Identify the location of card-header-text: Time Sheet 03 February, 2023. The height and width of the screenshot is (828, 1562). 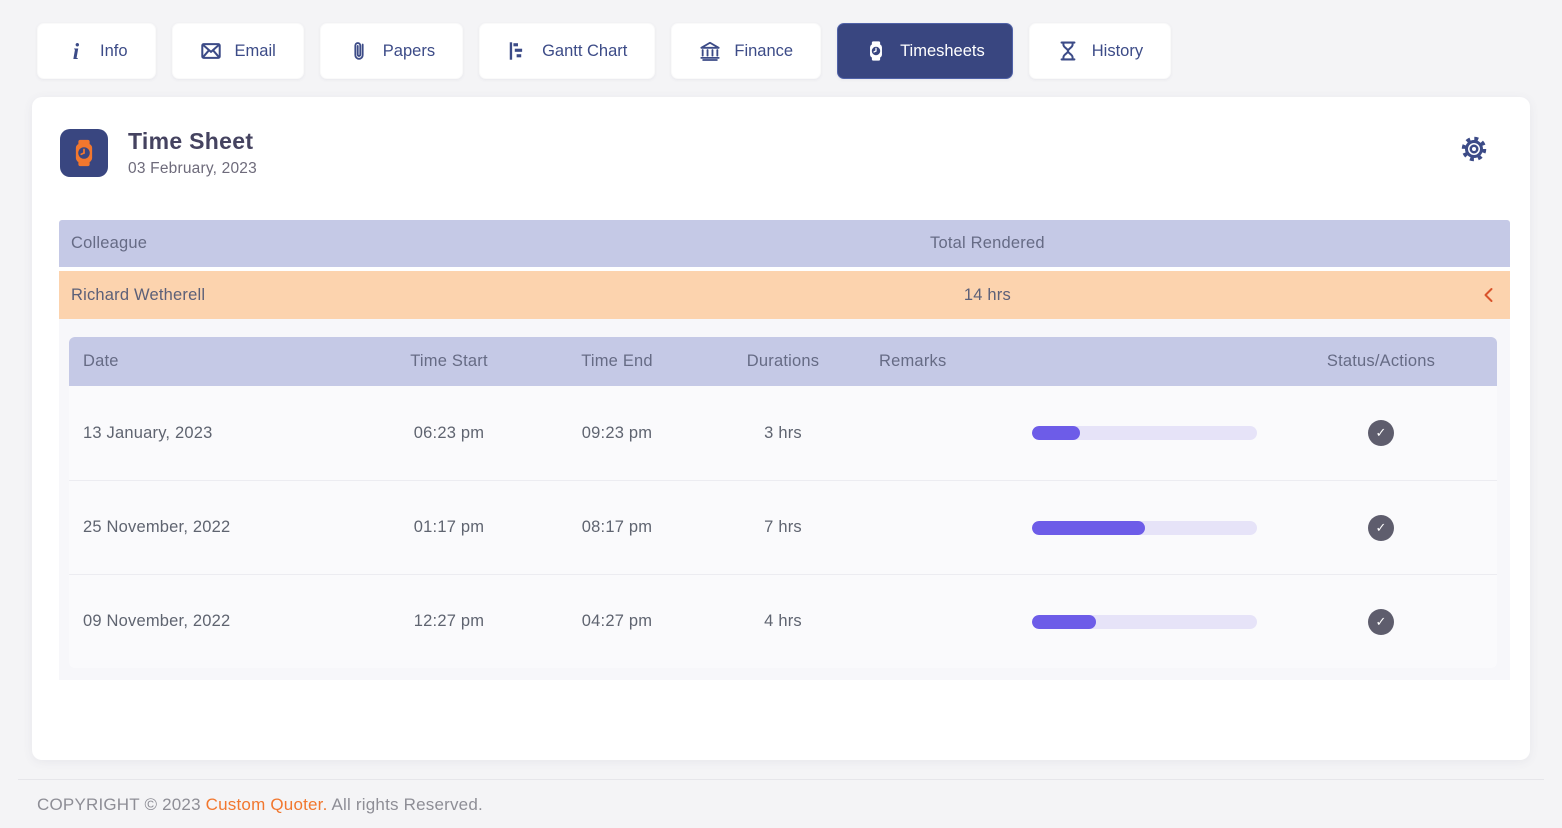
(192, 153).